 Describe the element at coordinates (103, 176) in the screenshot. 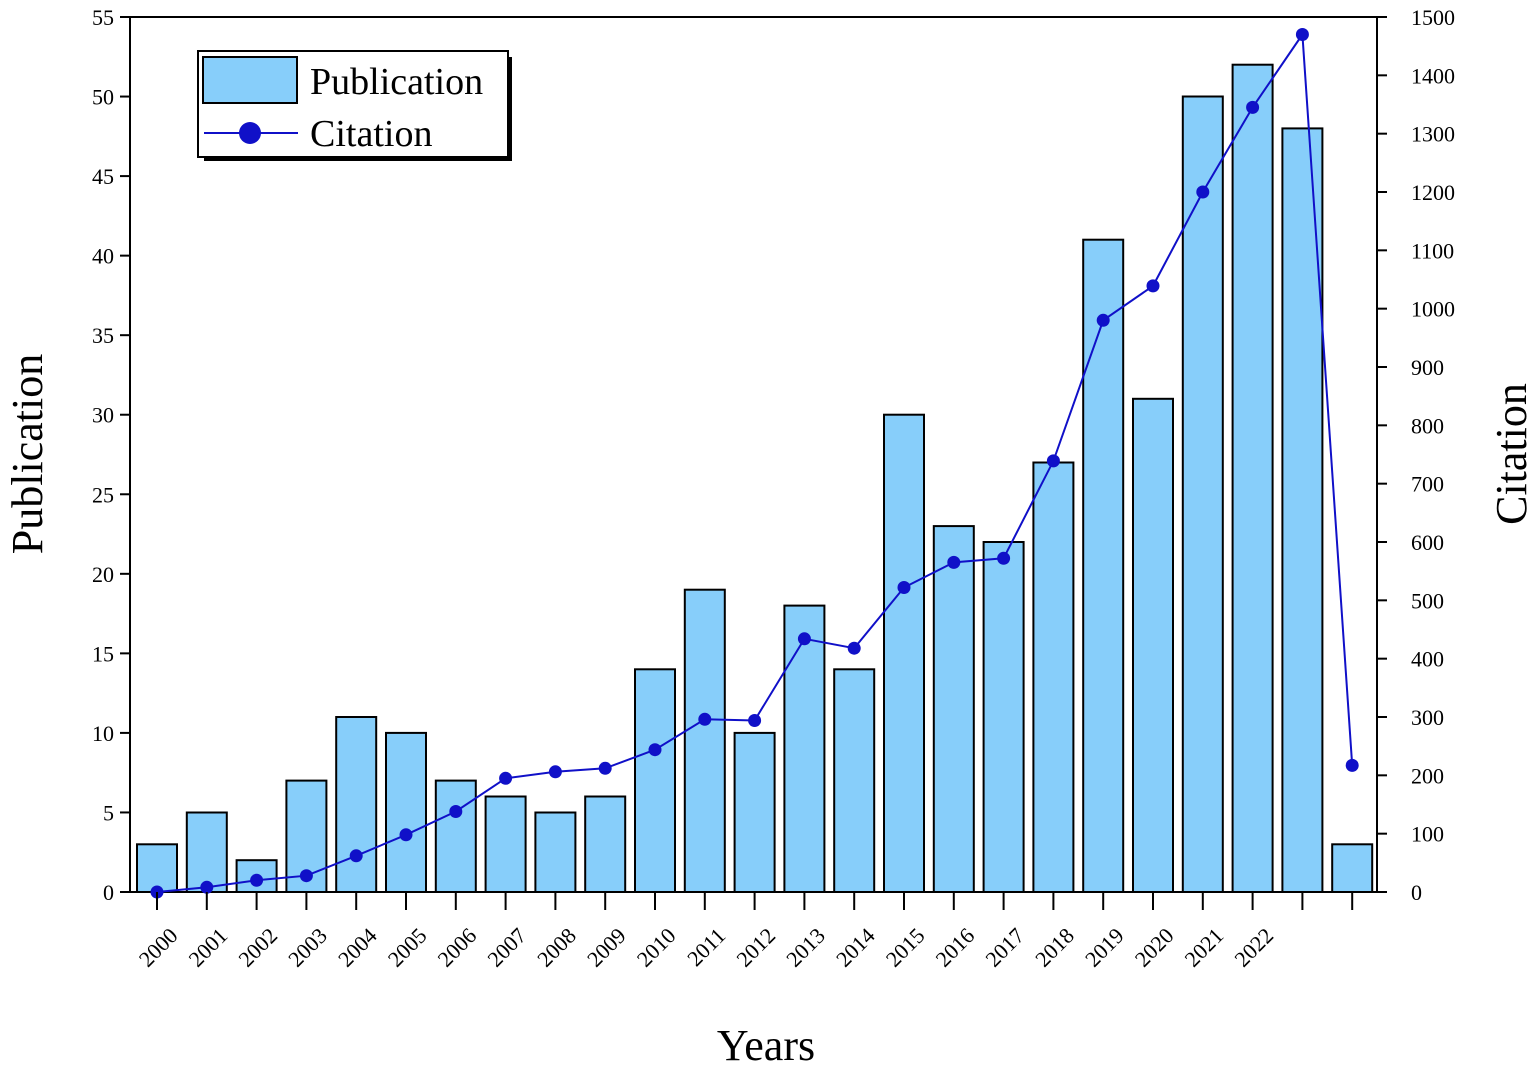

I see `y-tick-label: 45` at that location.